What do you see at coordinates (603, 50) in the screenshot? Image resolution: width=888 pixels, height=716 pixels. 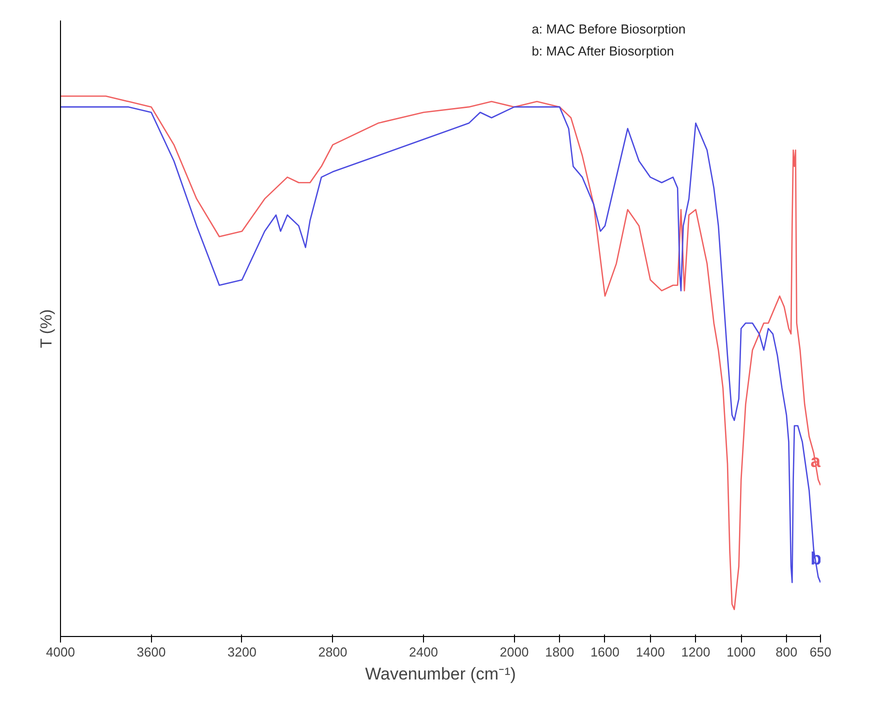 I see `text: b: MAC After Biosorption` at bounding box center [603, 50].